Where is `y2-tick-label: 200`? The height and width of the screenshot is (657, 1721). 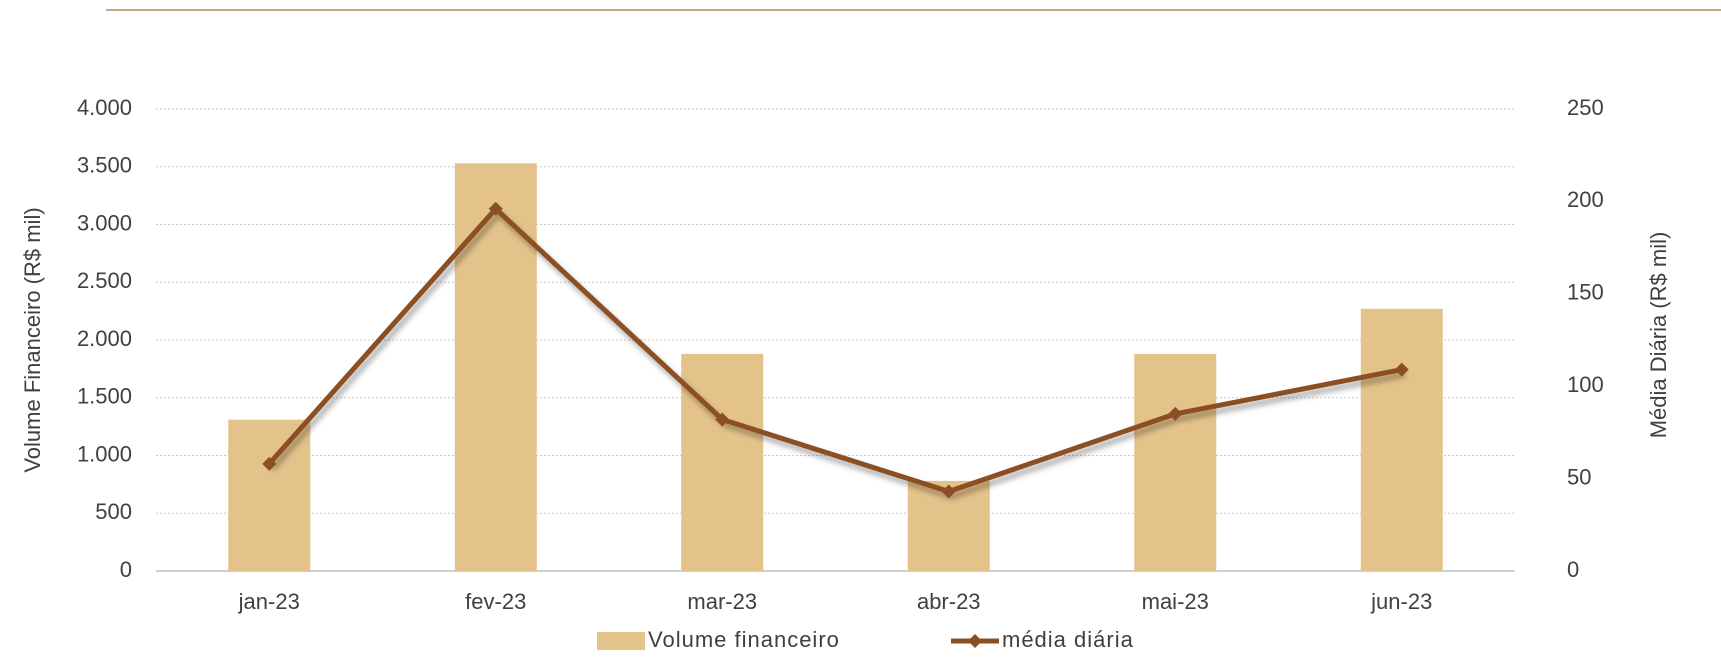 y2-tick-label: 200 is located at coordinates (1585, 199).